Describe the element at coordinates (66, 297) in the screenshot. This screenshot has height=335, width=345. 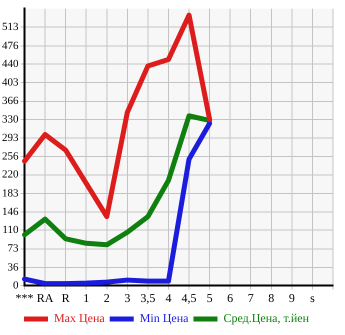
I see `x-tick-label: R` at that location.